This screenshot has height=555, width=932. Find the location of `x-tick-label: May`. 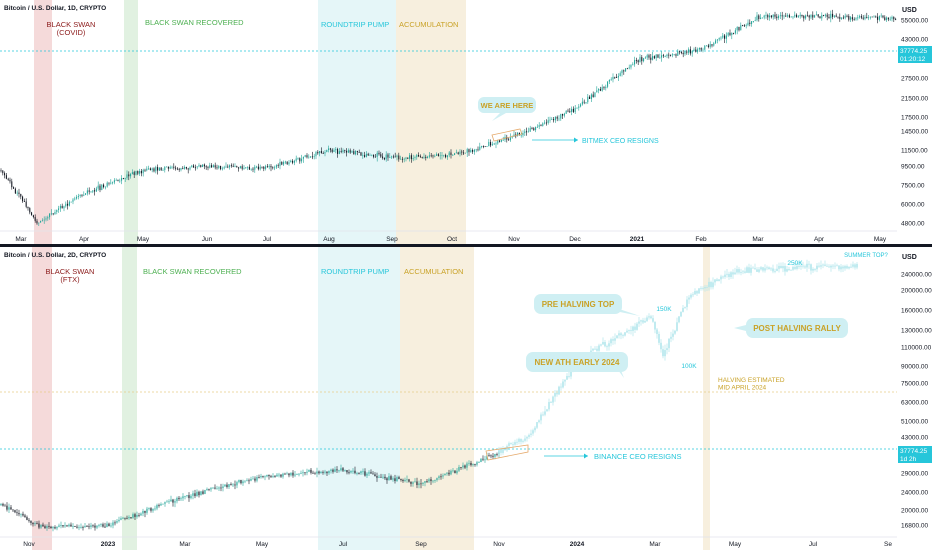

x-tick-label: May is located at coordinates (262, 544).